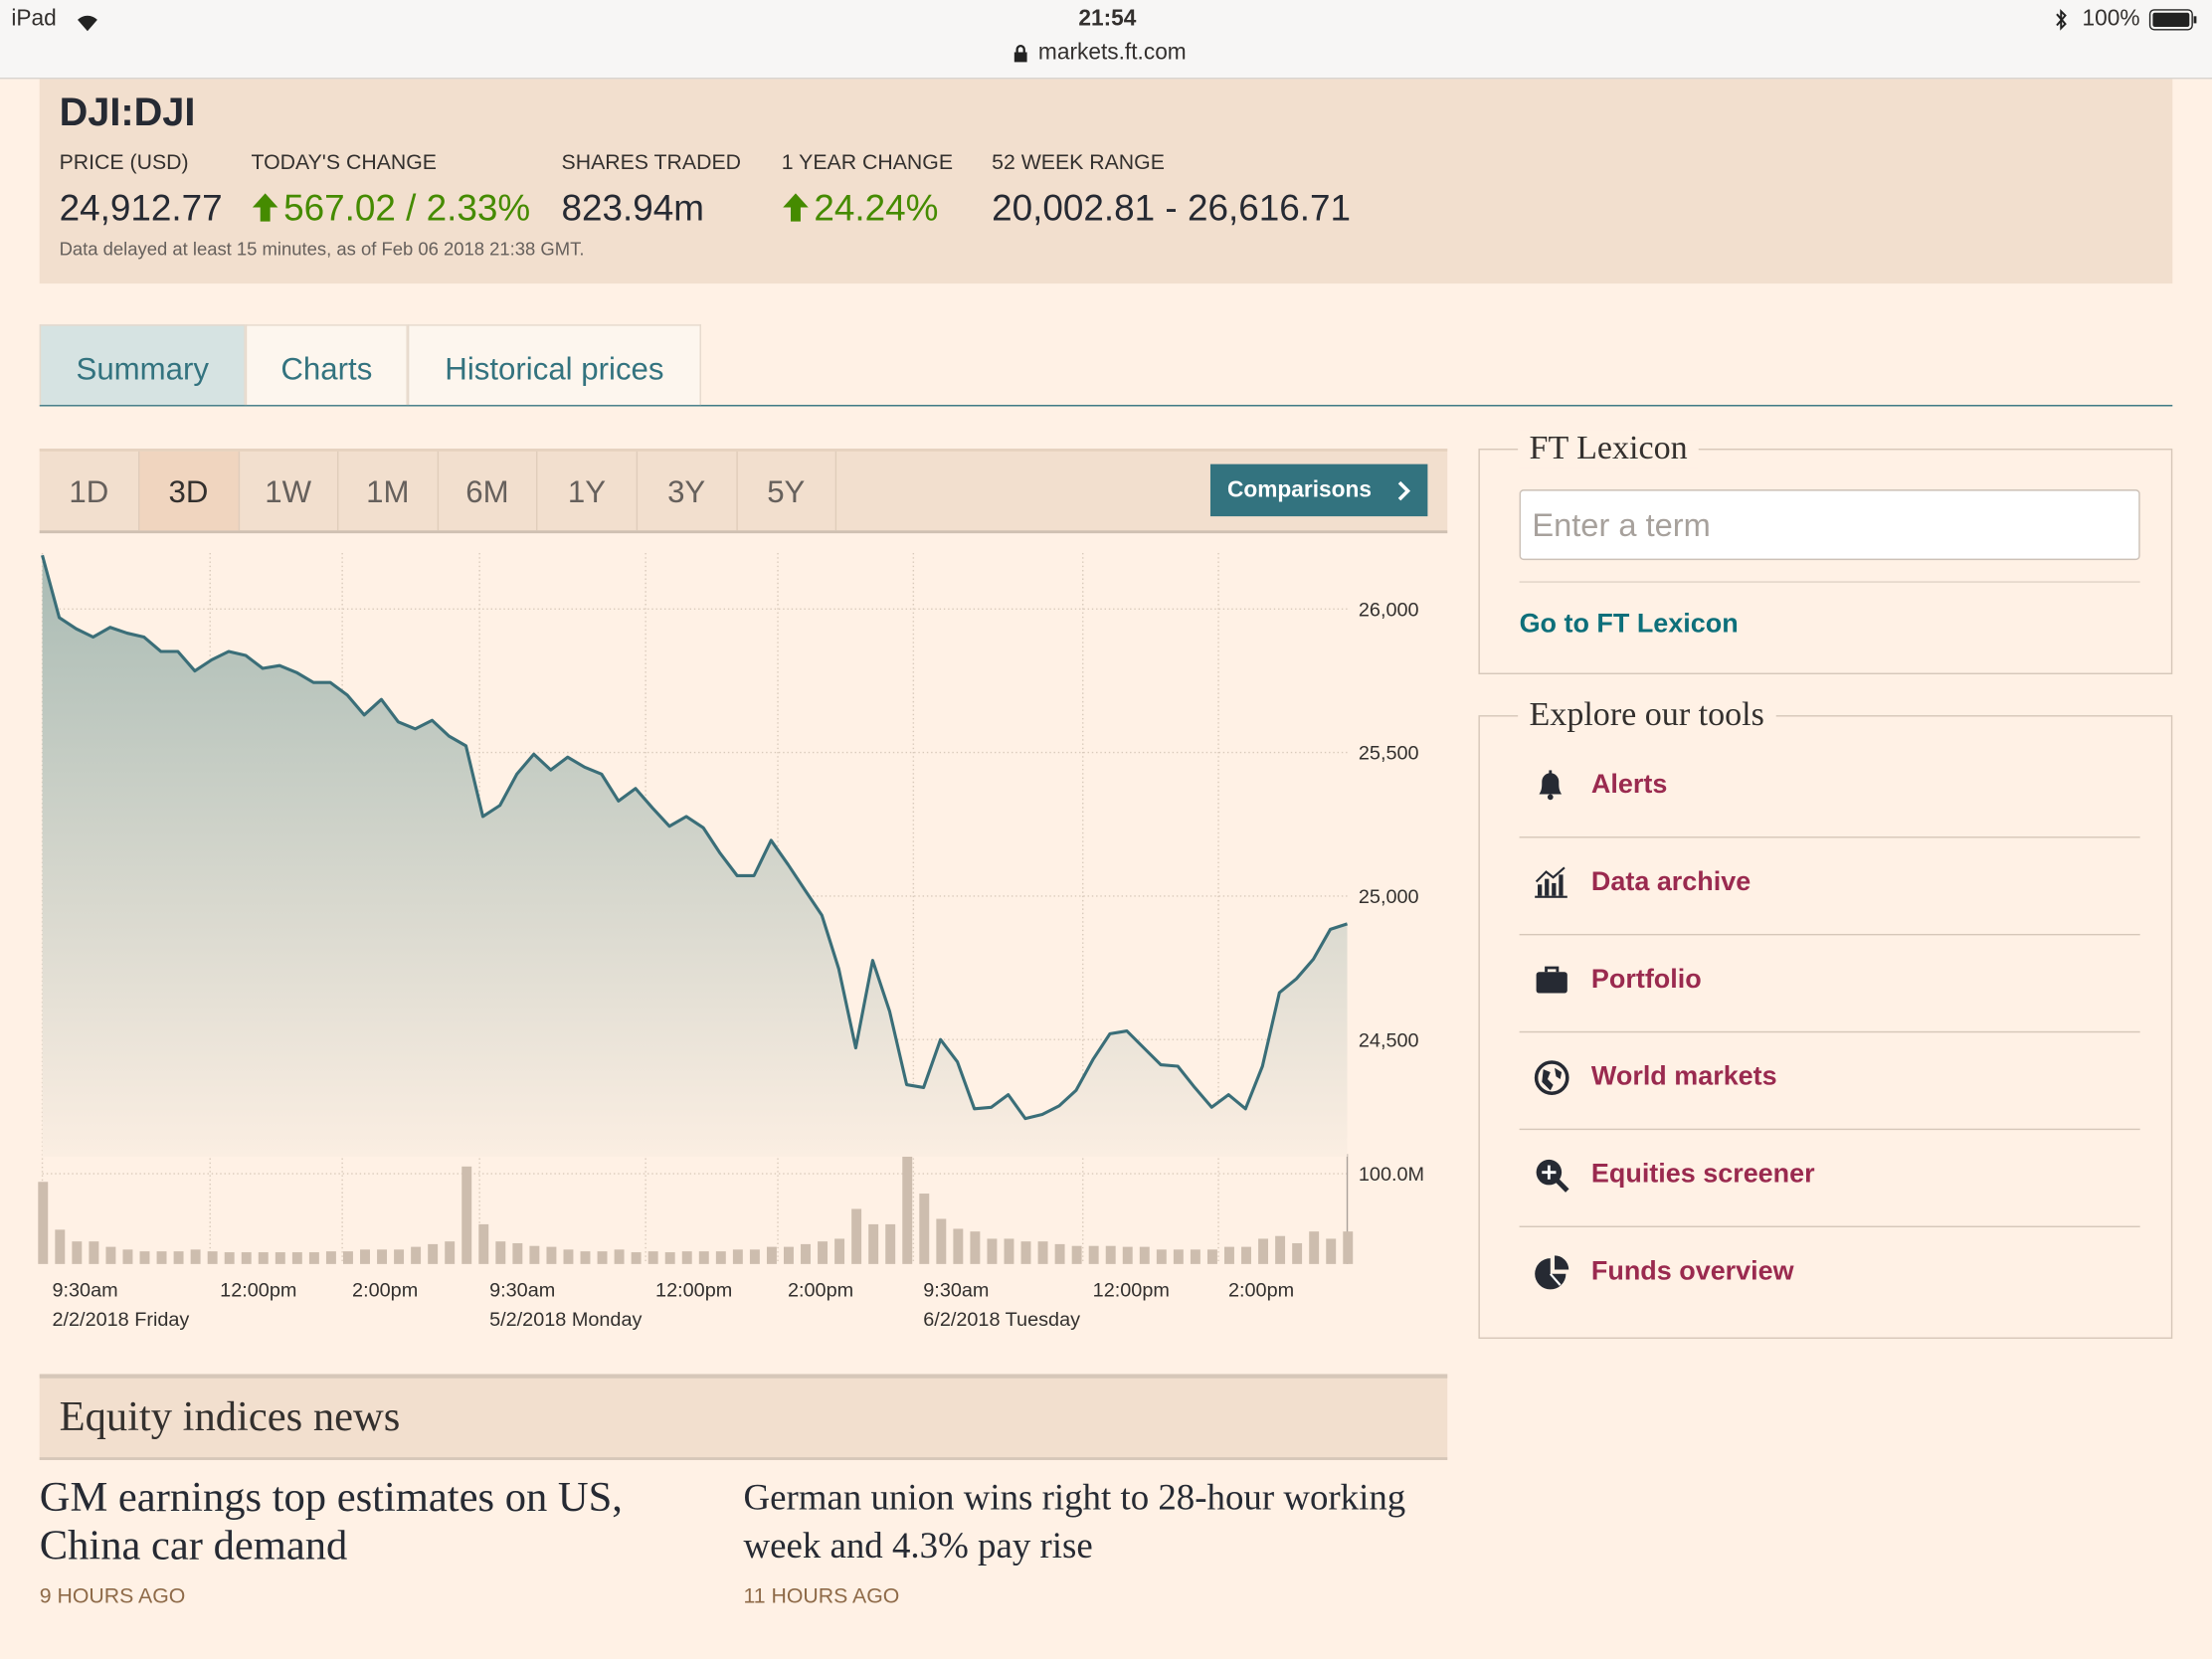 The image size is (2212, 1659). Describe the element at coordinates (1830, 985) in the screenshot. I see `tool-link: Portfolio` at that location.